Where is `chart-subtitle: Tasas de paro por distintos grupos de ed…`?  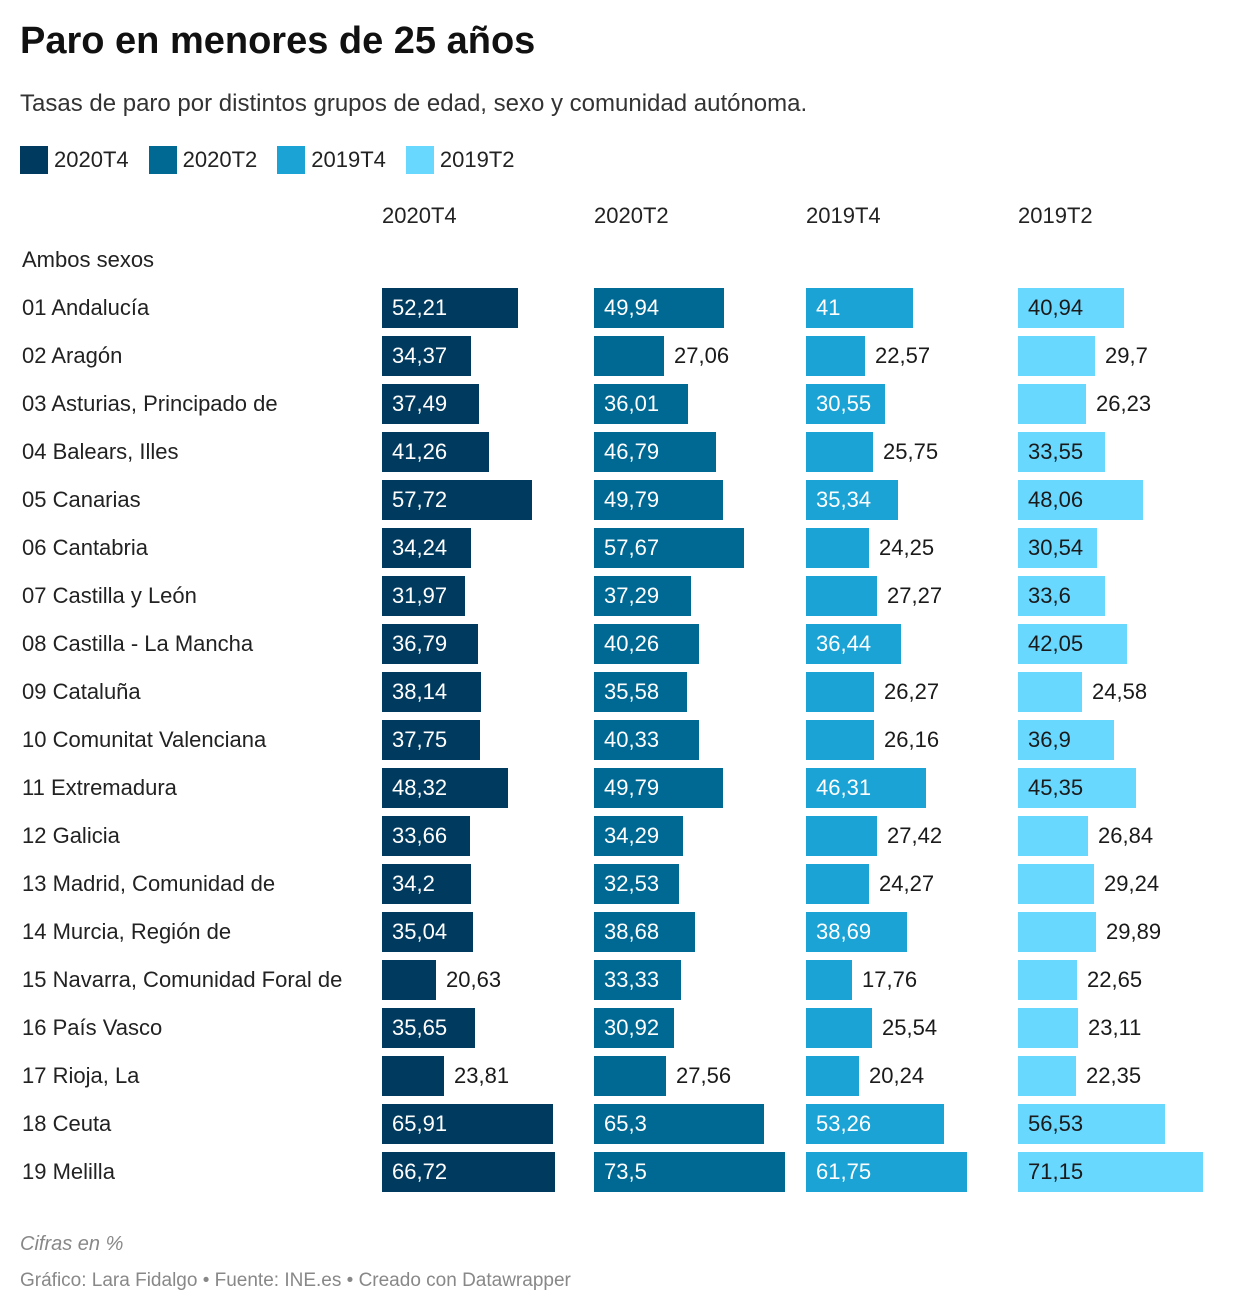 chart-subtitle: Tasas de paro por distintos grupos de ed… is located at coordinates (414, 103).